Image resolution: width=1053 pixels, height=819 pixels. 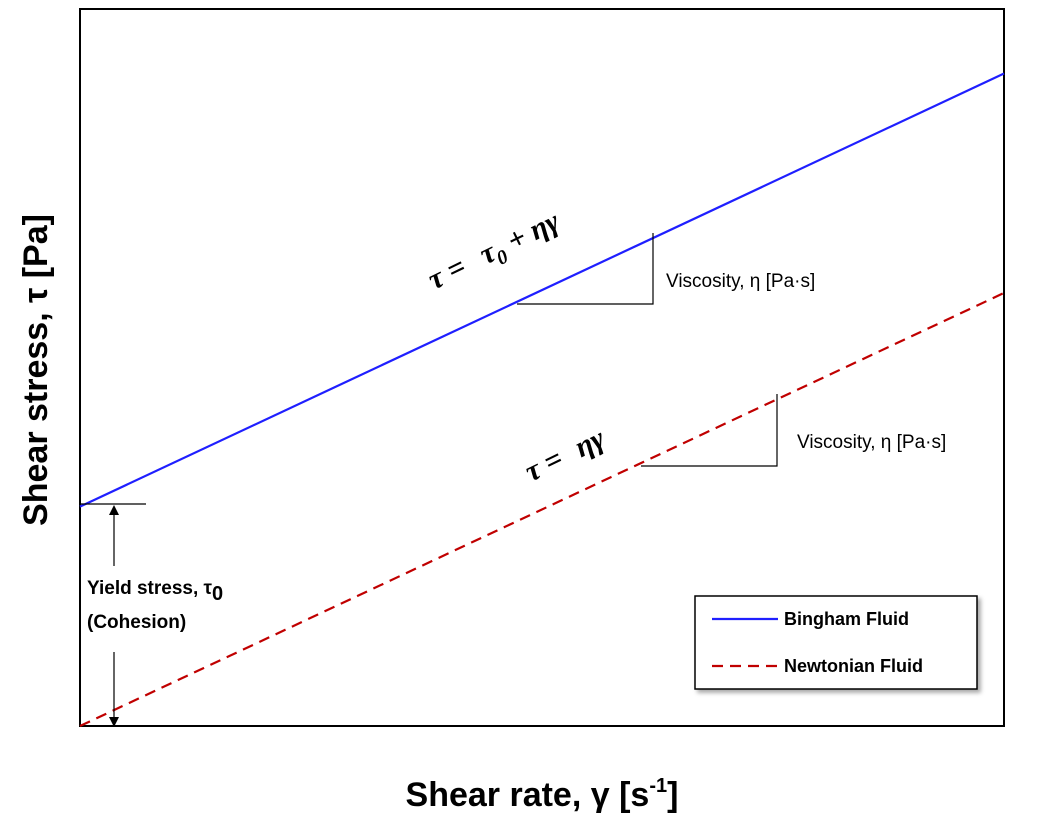 What do you see at coordinates (853, 666) in the screenshot?
I see `legend-label-newtonian: Newtonian Fluid` at bounding box center [853, 666].